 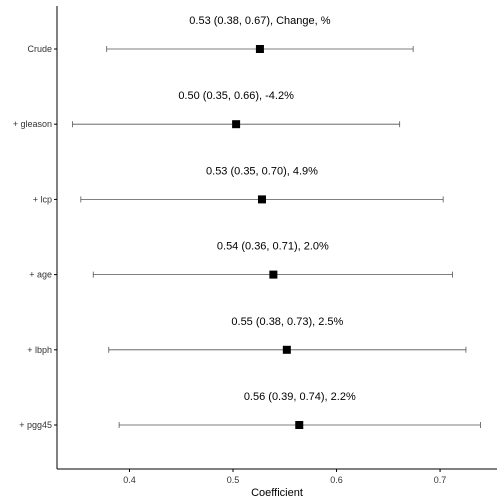 What do you see at coordinates (32, 124) in the screenshot?
I see `y-tick-label: + gleason` at bounding box center [32, 124].